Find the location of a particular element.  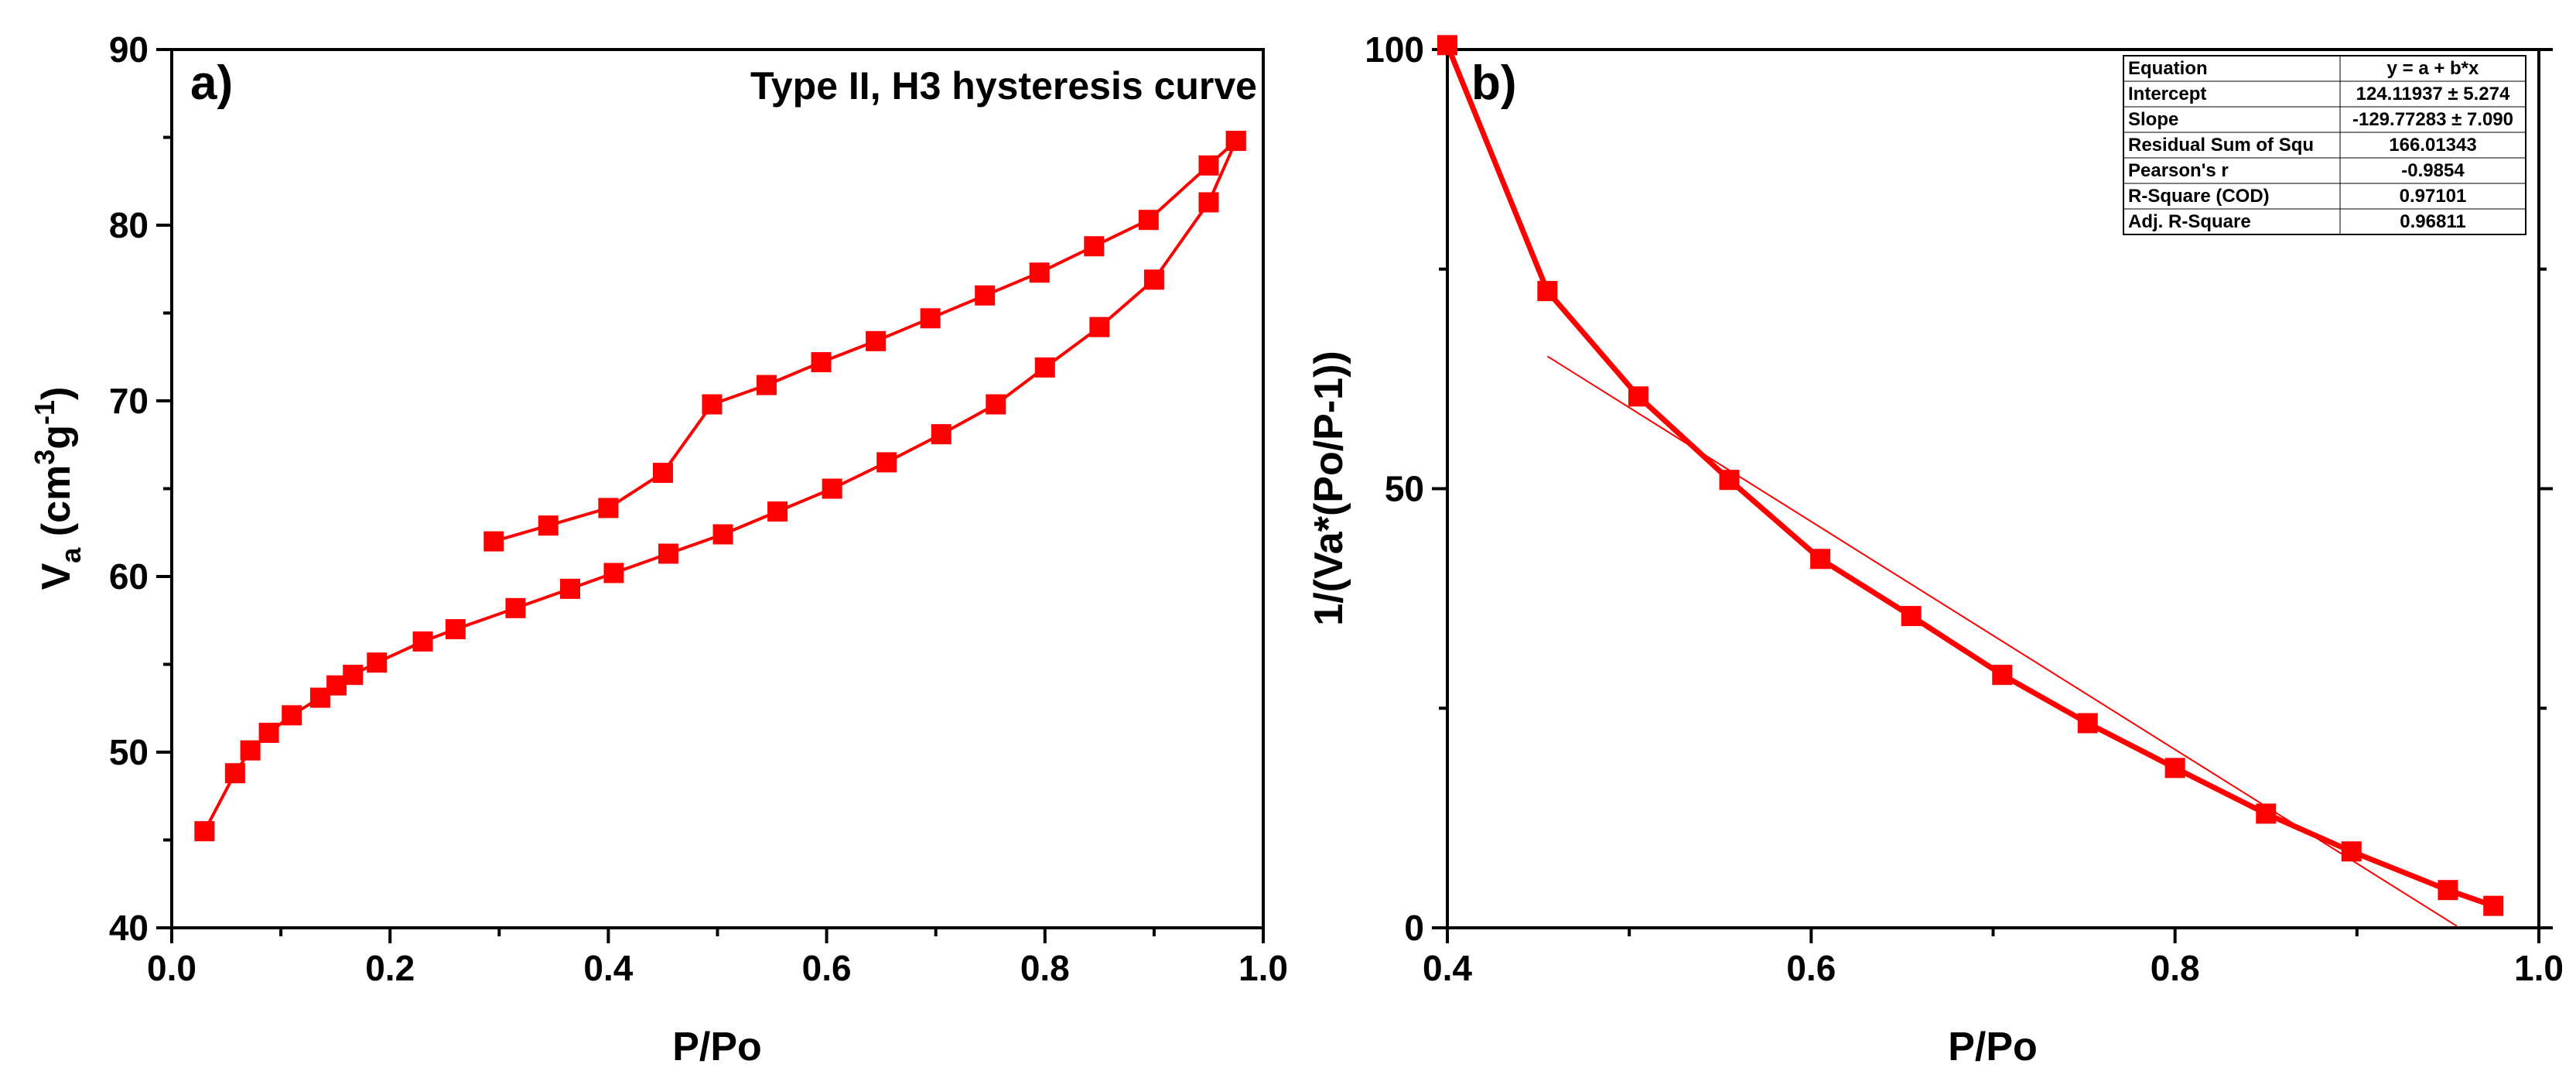

panel-a-y-tick-label: 50 is located at coordinates (129, 752).